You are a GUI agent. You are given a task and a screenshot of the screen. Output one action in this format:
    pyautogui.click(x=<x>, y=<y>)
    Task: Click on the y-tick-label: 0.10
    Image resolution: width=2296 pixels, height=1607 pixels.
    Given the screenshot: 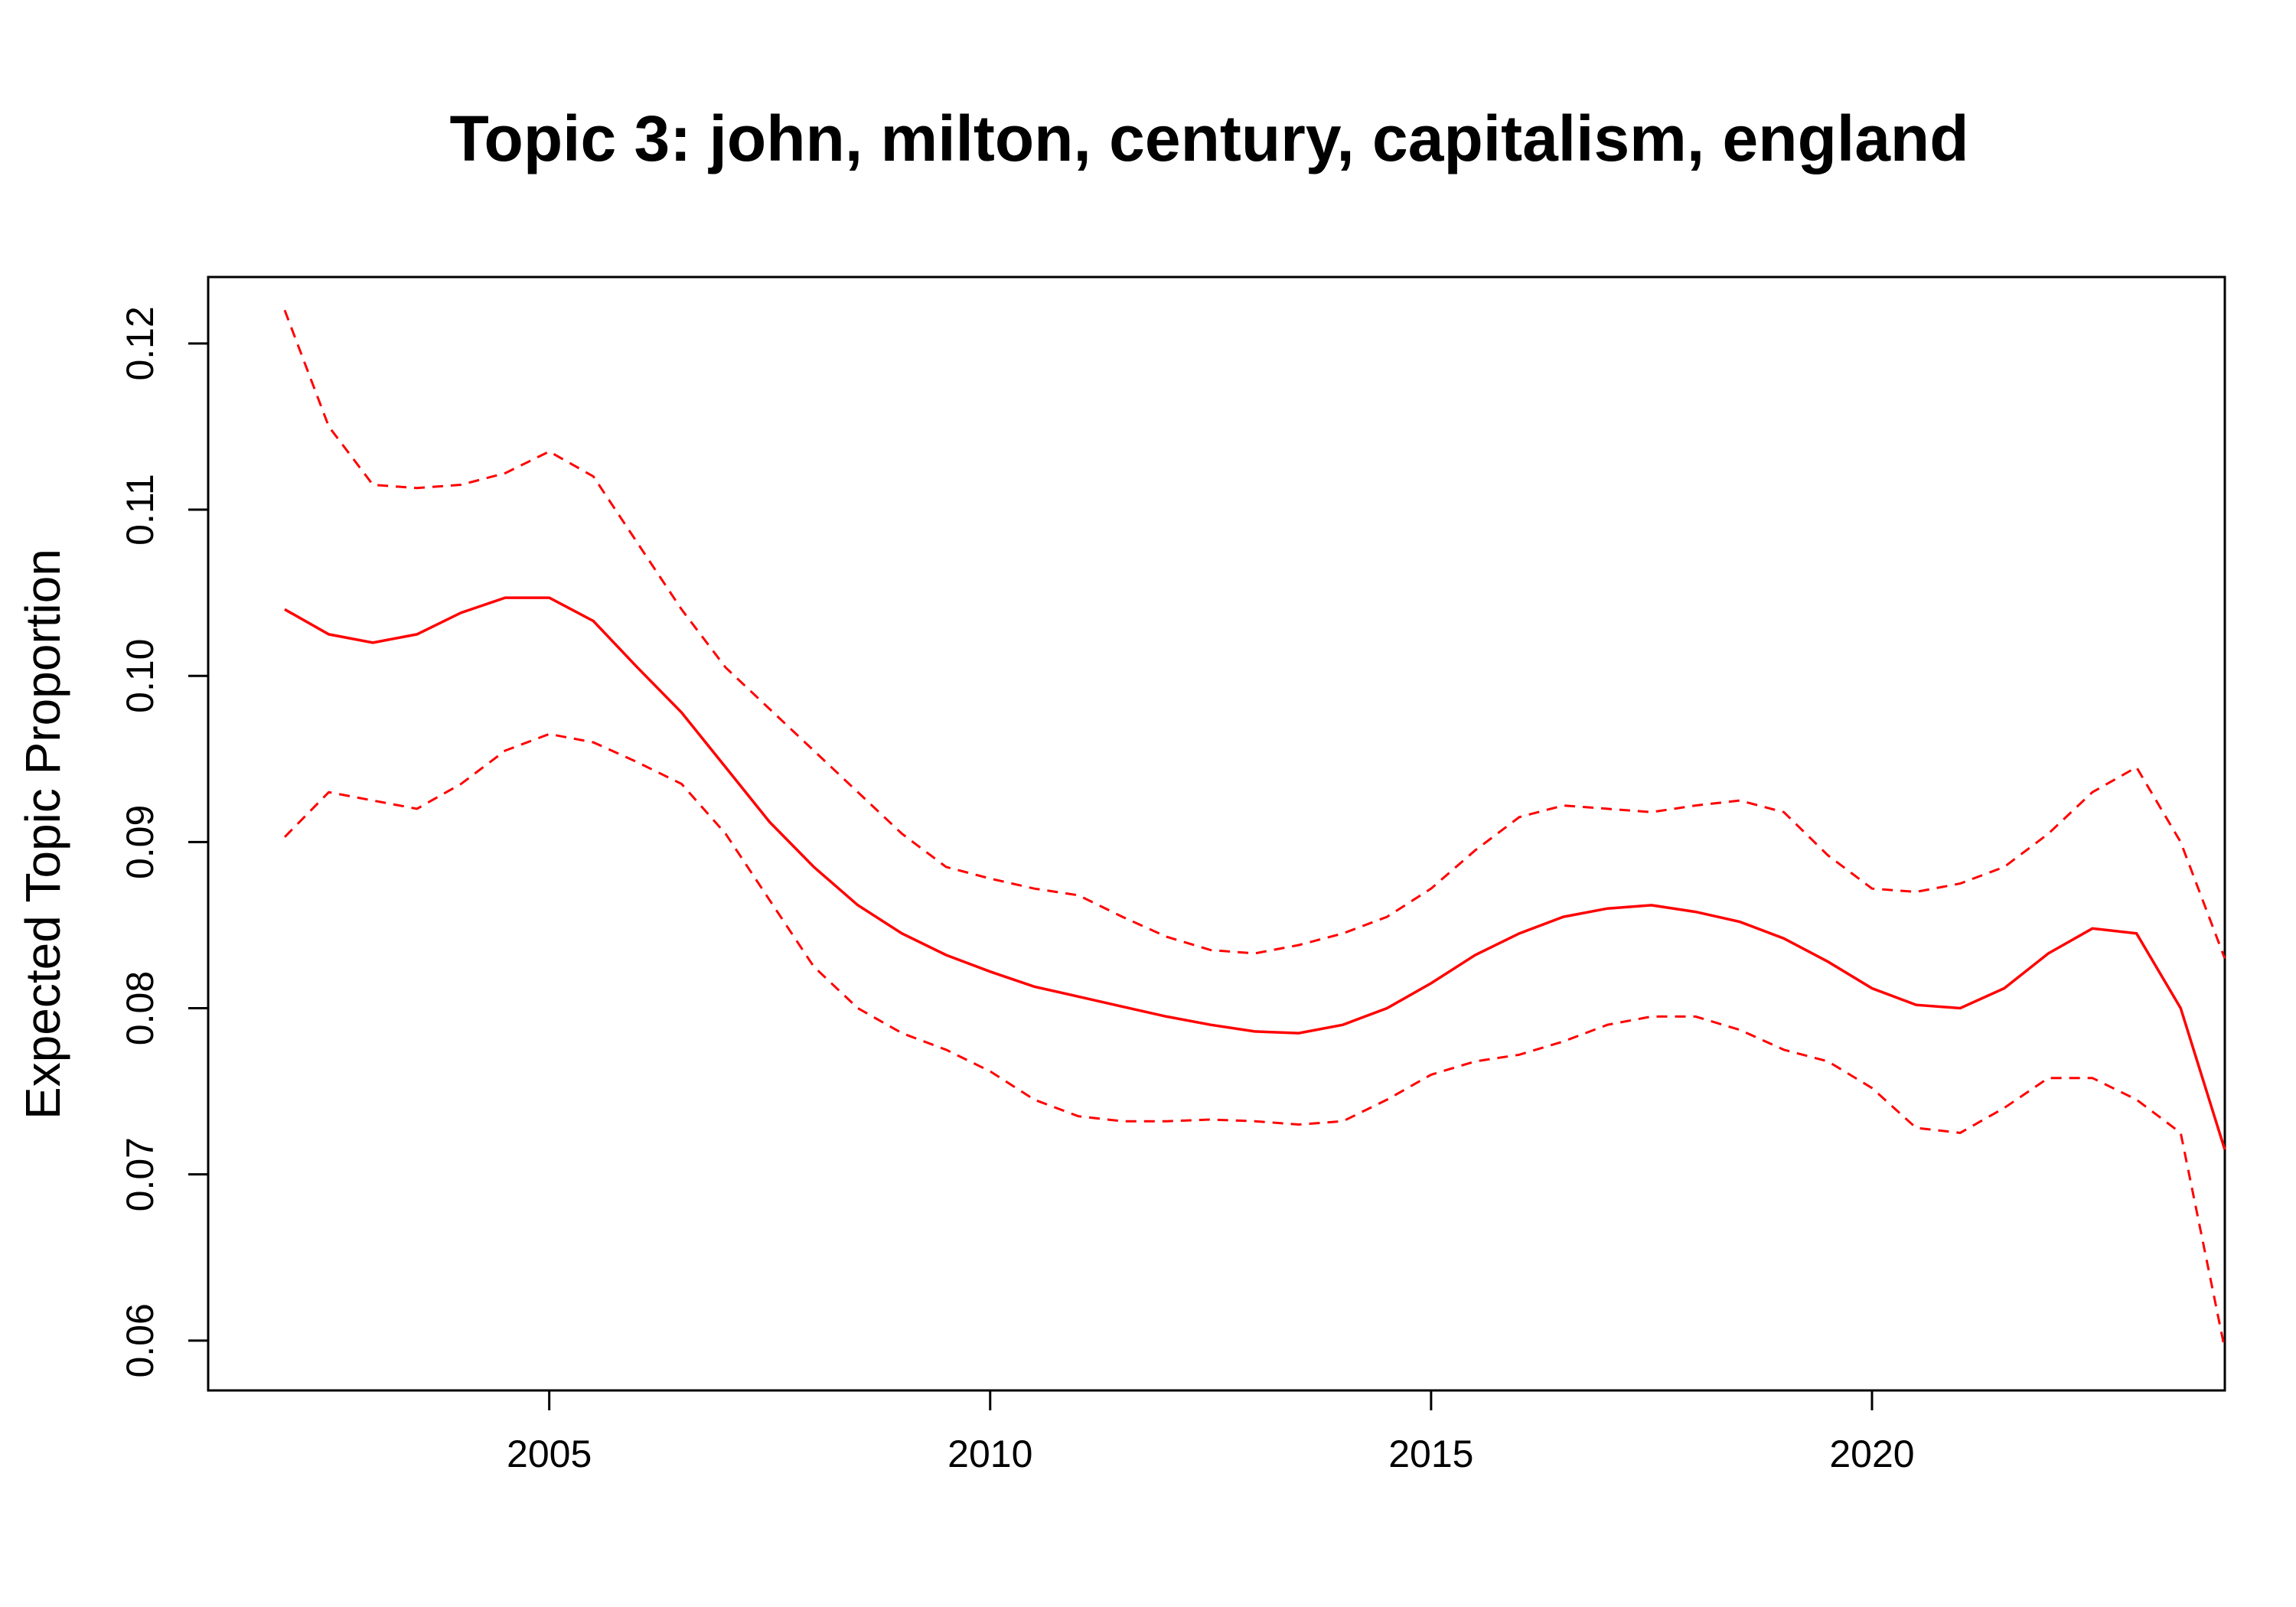 What is the action you would take?
    pyautogui.click(x=140, y=676)
    